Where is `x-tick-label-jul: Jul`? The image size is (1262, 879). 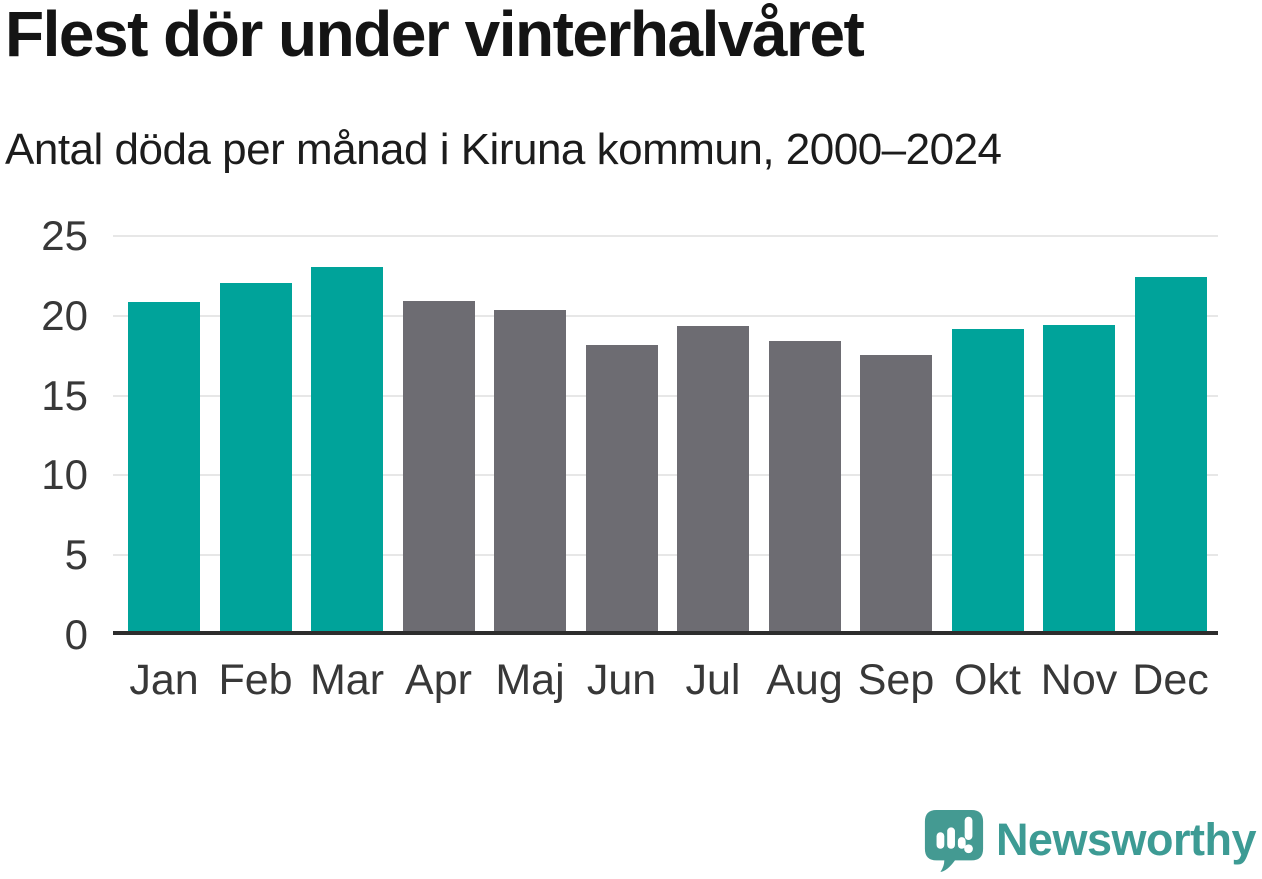 x-tick-label-jul: Jul is located at coordinates (713, 680).